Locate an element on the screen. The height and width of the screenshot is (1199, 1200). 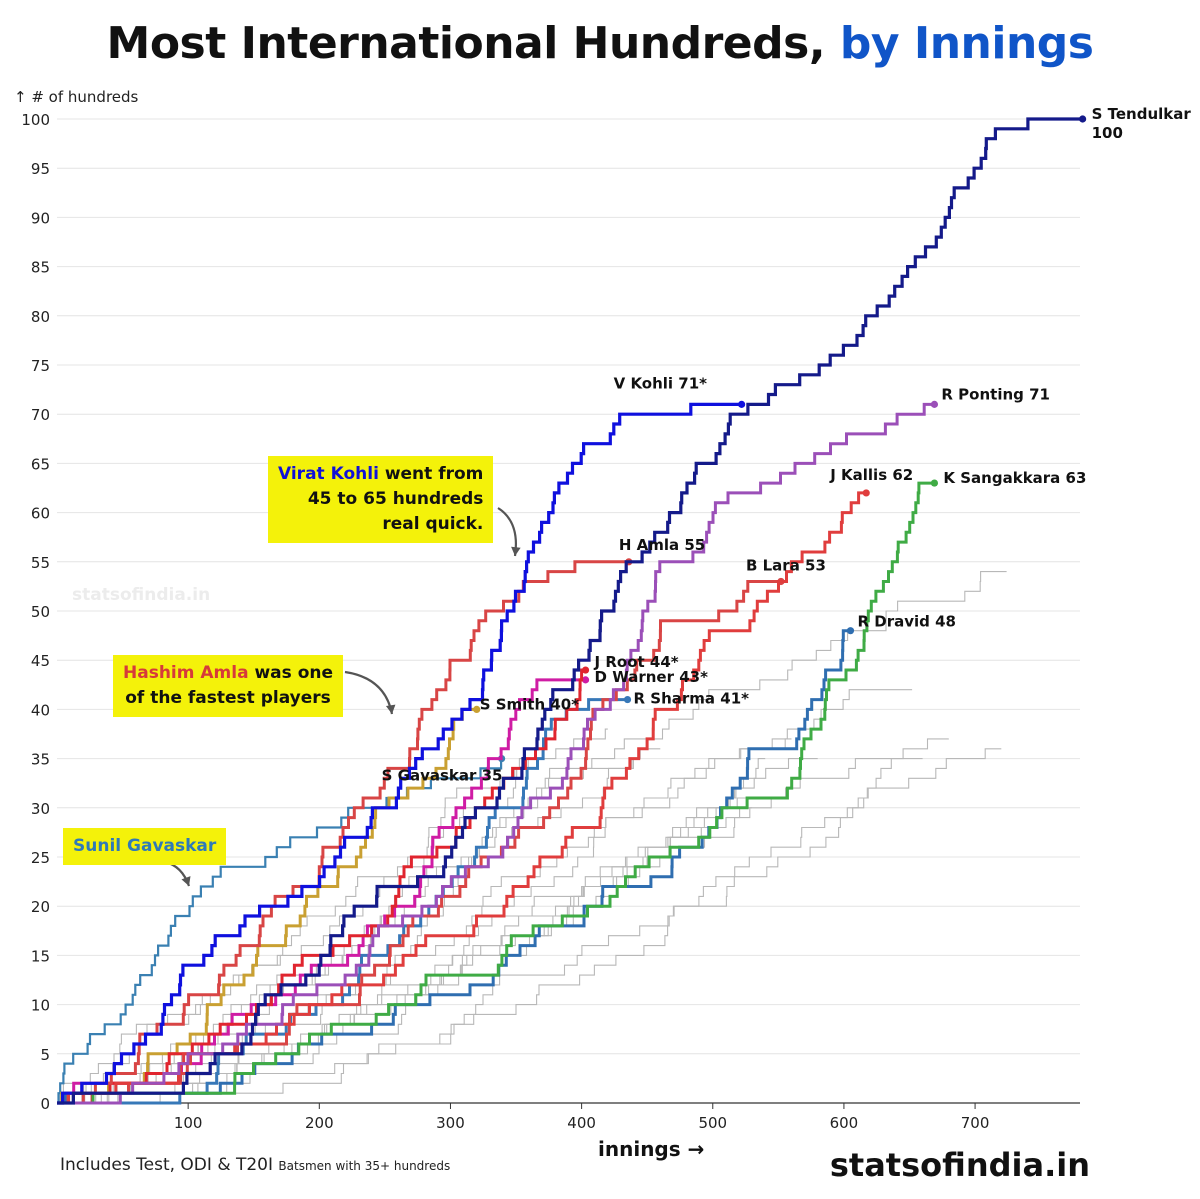
arrow-amla is located at coordinates (369, 692).